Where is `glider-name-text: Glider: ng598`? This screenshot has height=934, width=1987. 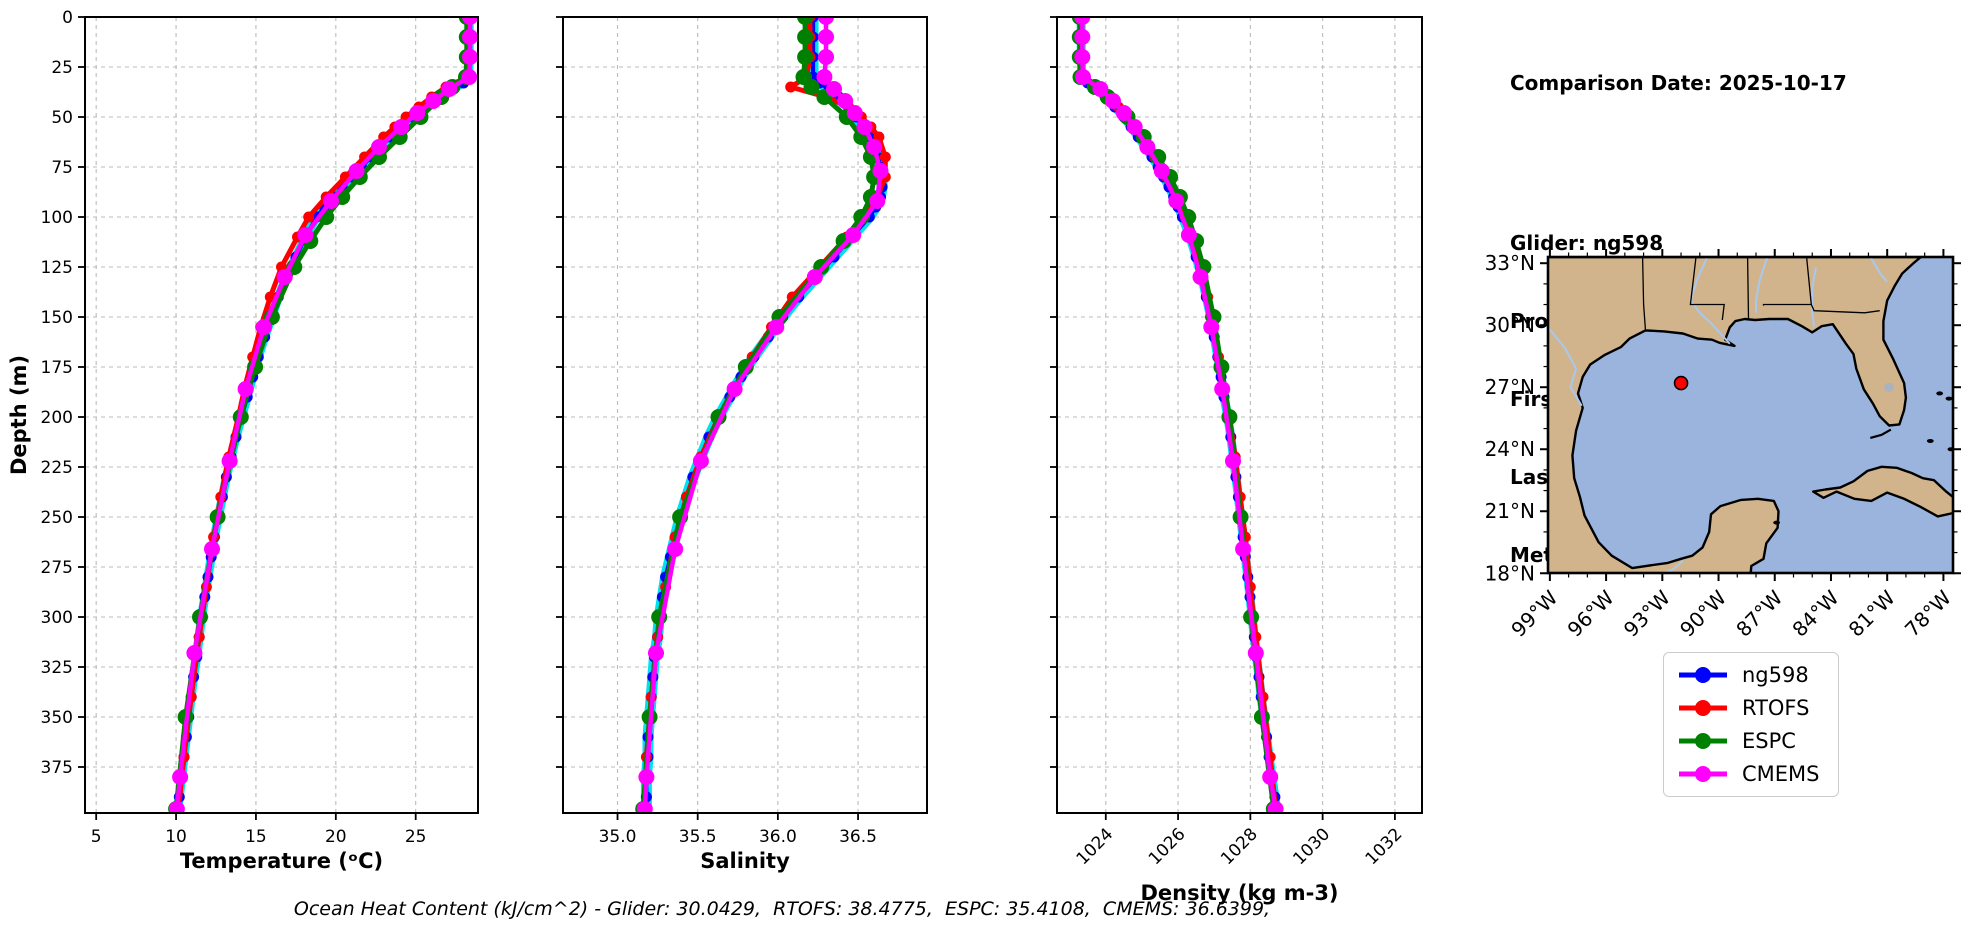 glider-name-text: Glider: ng598 is located at coordinates (1587, 243).